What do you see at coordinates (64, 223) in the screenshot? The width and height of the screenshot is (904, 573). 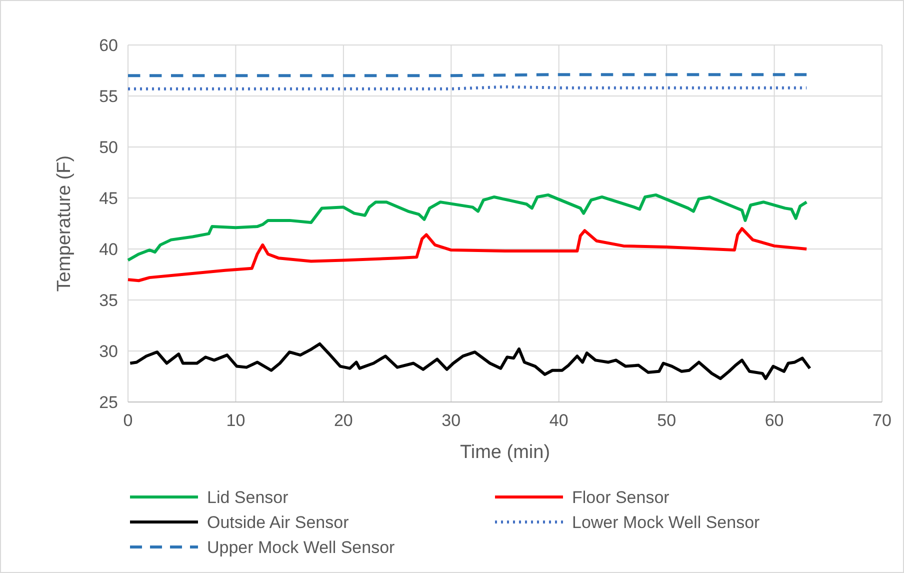 I see `y-axis-title: Temperature (F)` at bounding box center [64, 223].